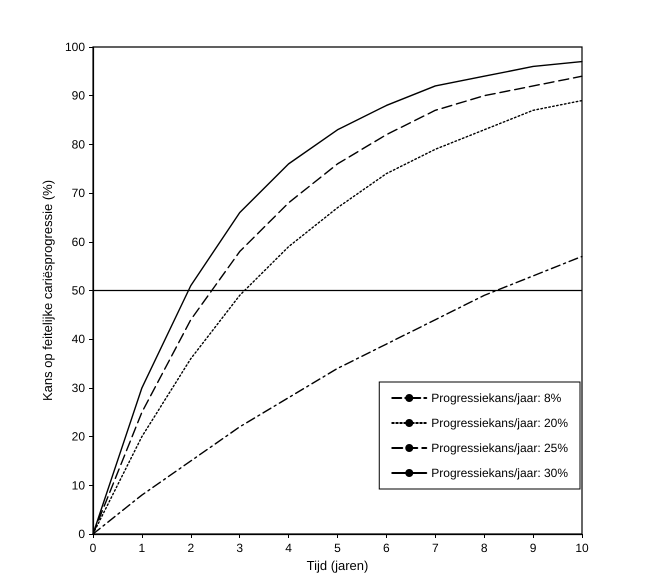 This screenshot has width=652, height=584. What do you see at coordinates (79, 241) in the screenshot?
I see `y-tick-label: 60` at bounding box center [79, 241].